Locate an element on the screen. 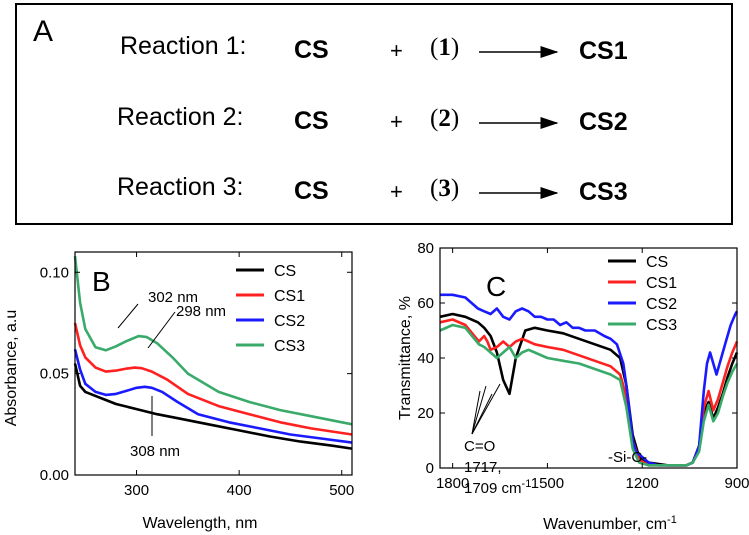 Image resolution: width=749 pixels, height=535 pixels. x-tick-label: 900 is located at coordinates (736, 483).